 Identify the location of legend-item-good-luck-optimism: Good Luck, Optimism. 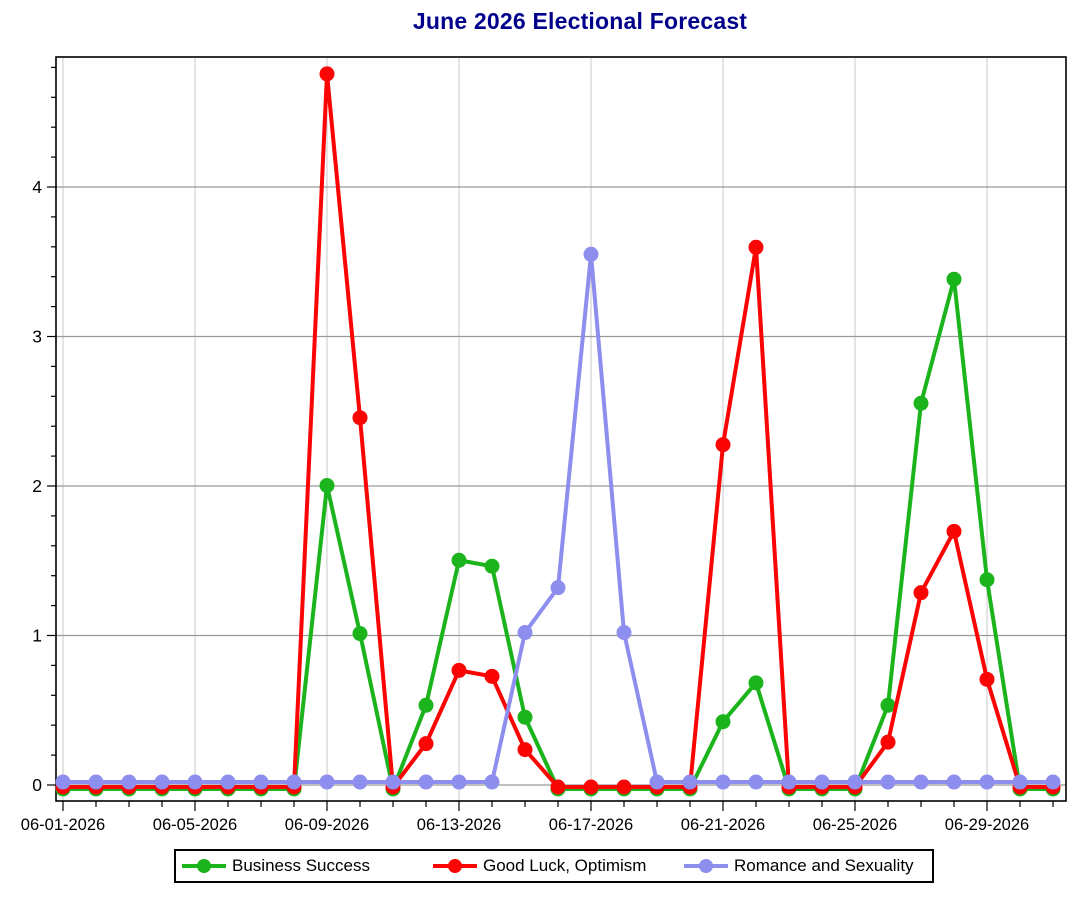
(552, 866).